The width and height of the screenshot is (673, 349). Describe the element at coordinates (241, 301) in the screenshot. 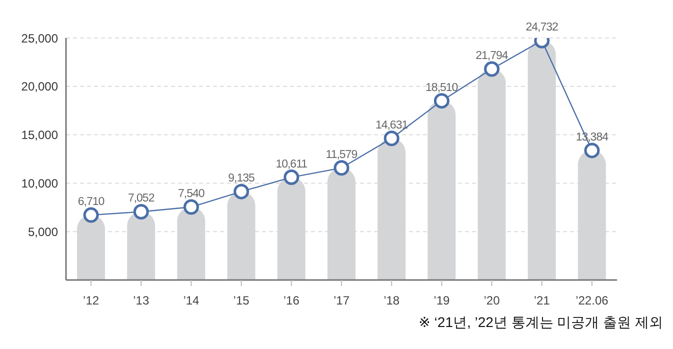

I see `x-tick-label: ’15` at that location.